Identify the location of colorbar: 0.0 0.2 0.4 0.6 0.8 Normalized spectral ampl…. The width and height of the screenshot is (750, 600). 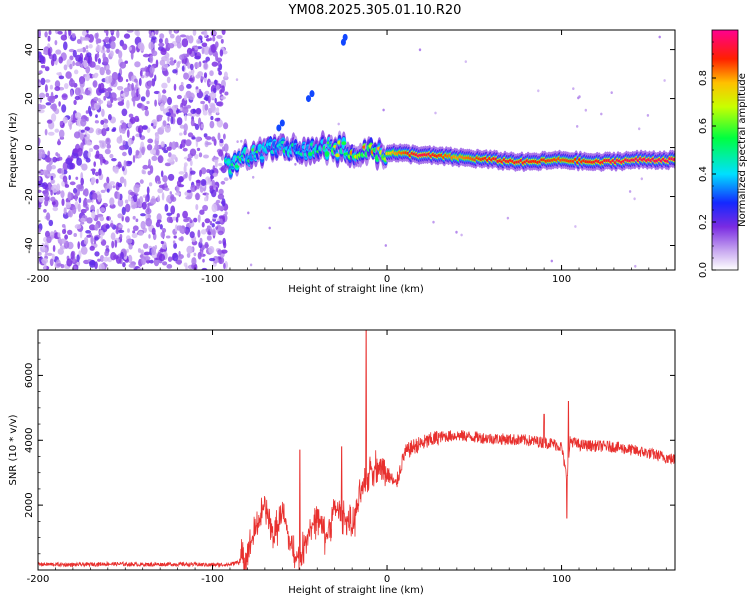
(723, 153).